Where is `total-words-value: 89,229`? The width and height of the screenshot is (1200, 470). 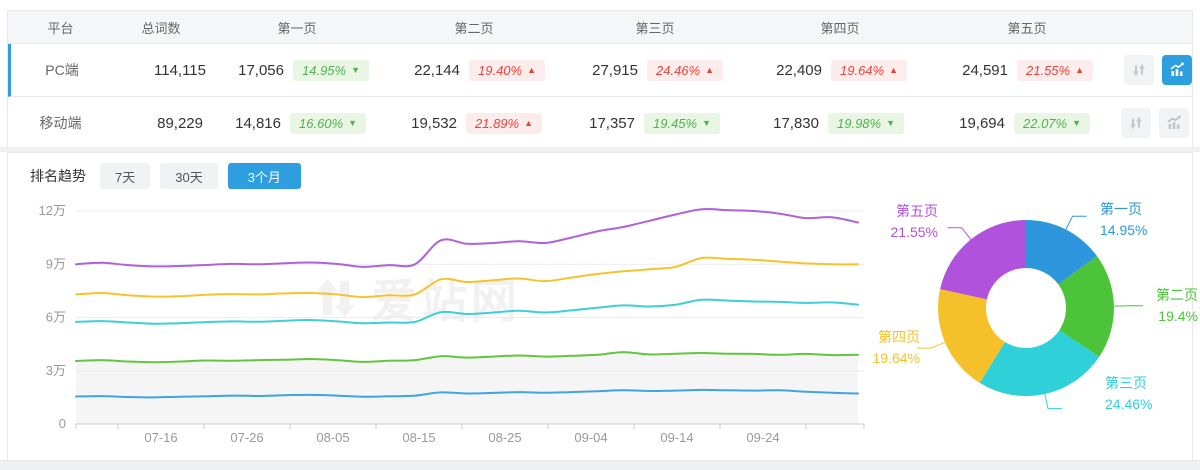 total-words-value: 89,229 is located at coordinates (161, 123).